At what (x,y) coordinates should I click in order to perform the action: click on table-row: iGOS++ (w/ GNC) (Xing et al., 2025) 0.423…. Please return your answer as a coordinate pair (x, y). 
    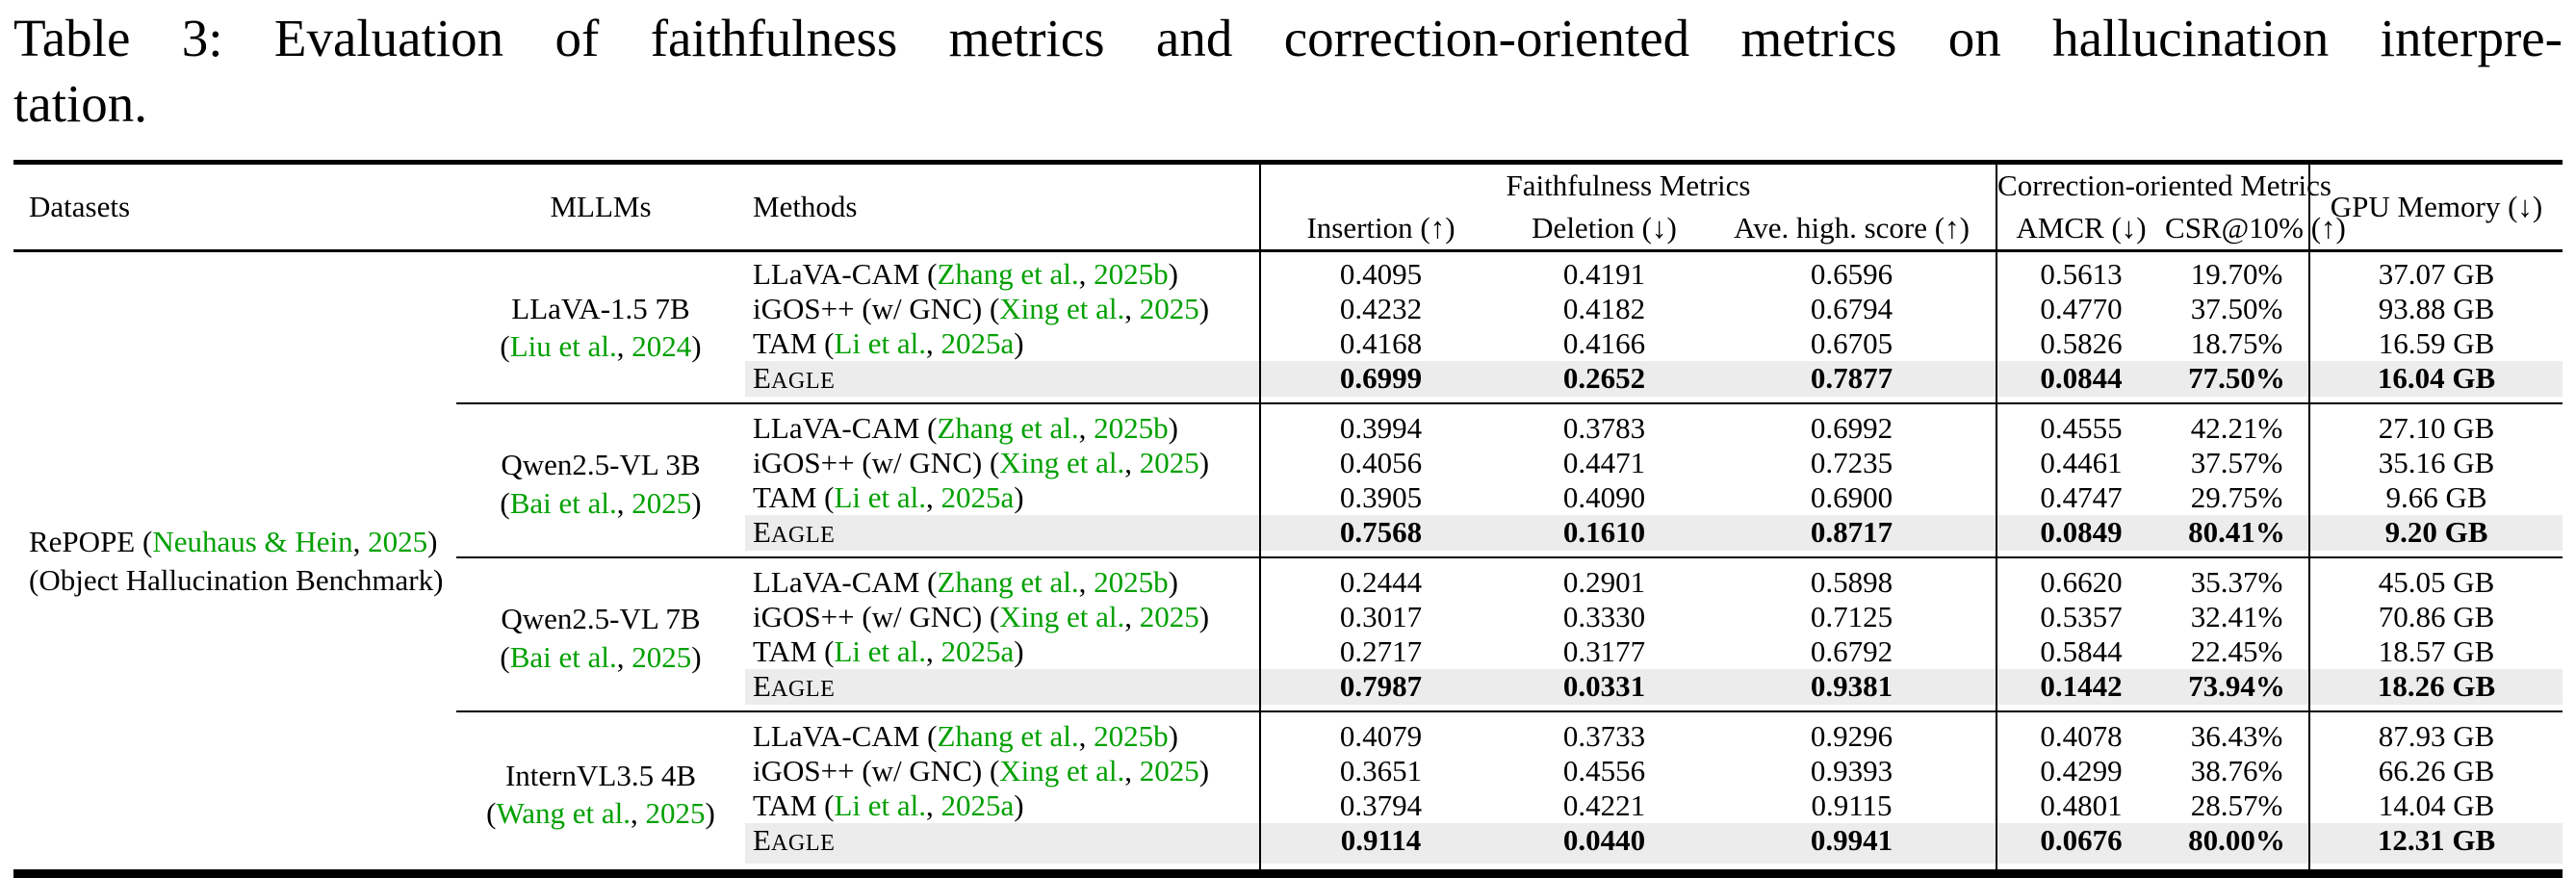
    Looking at the image, I should click on (1288, 309).